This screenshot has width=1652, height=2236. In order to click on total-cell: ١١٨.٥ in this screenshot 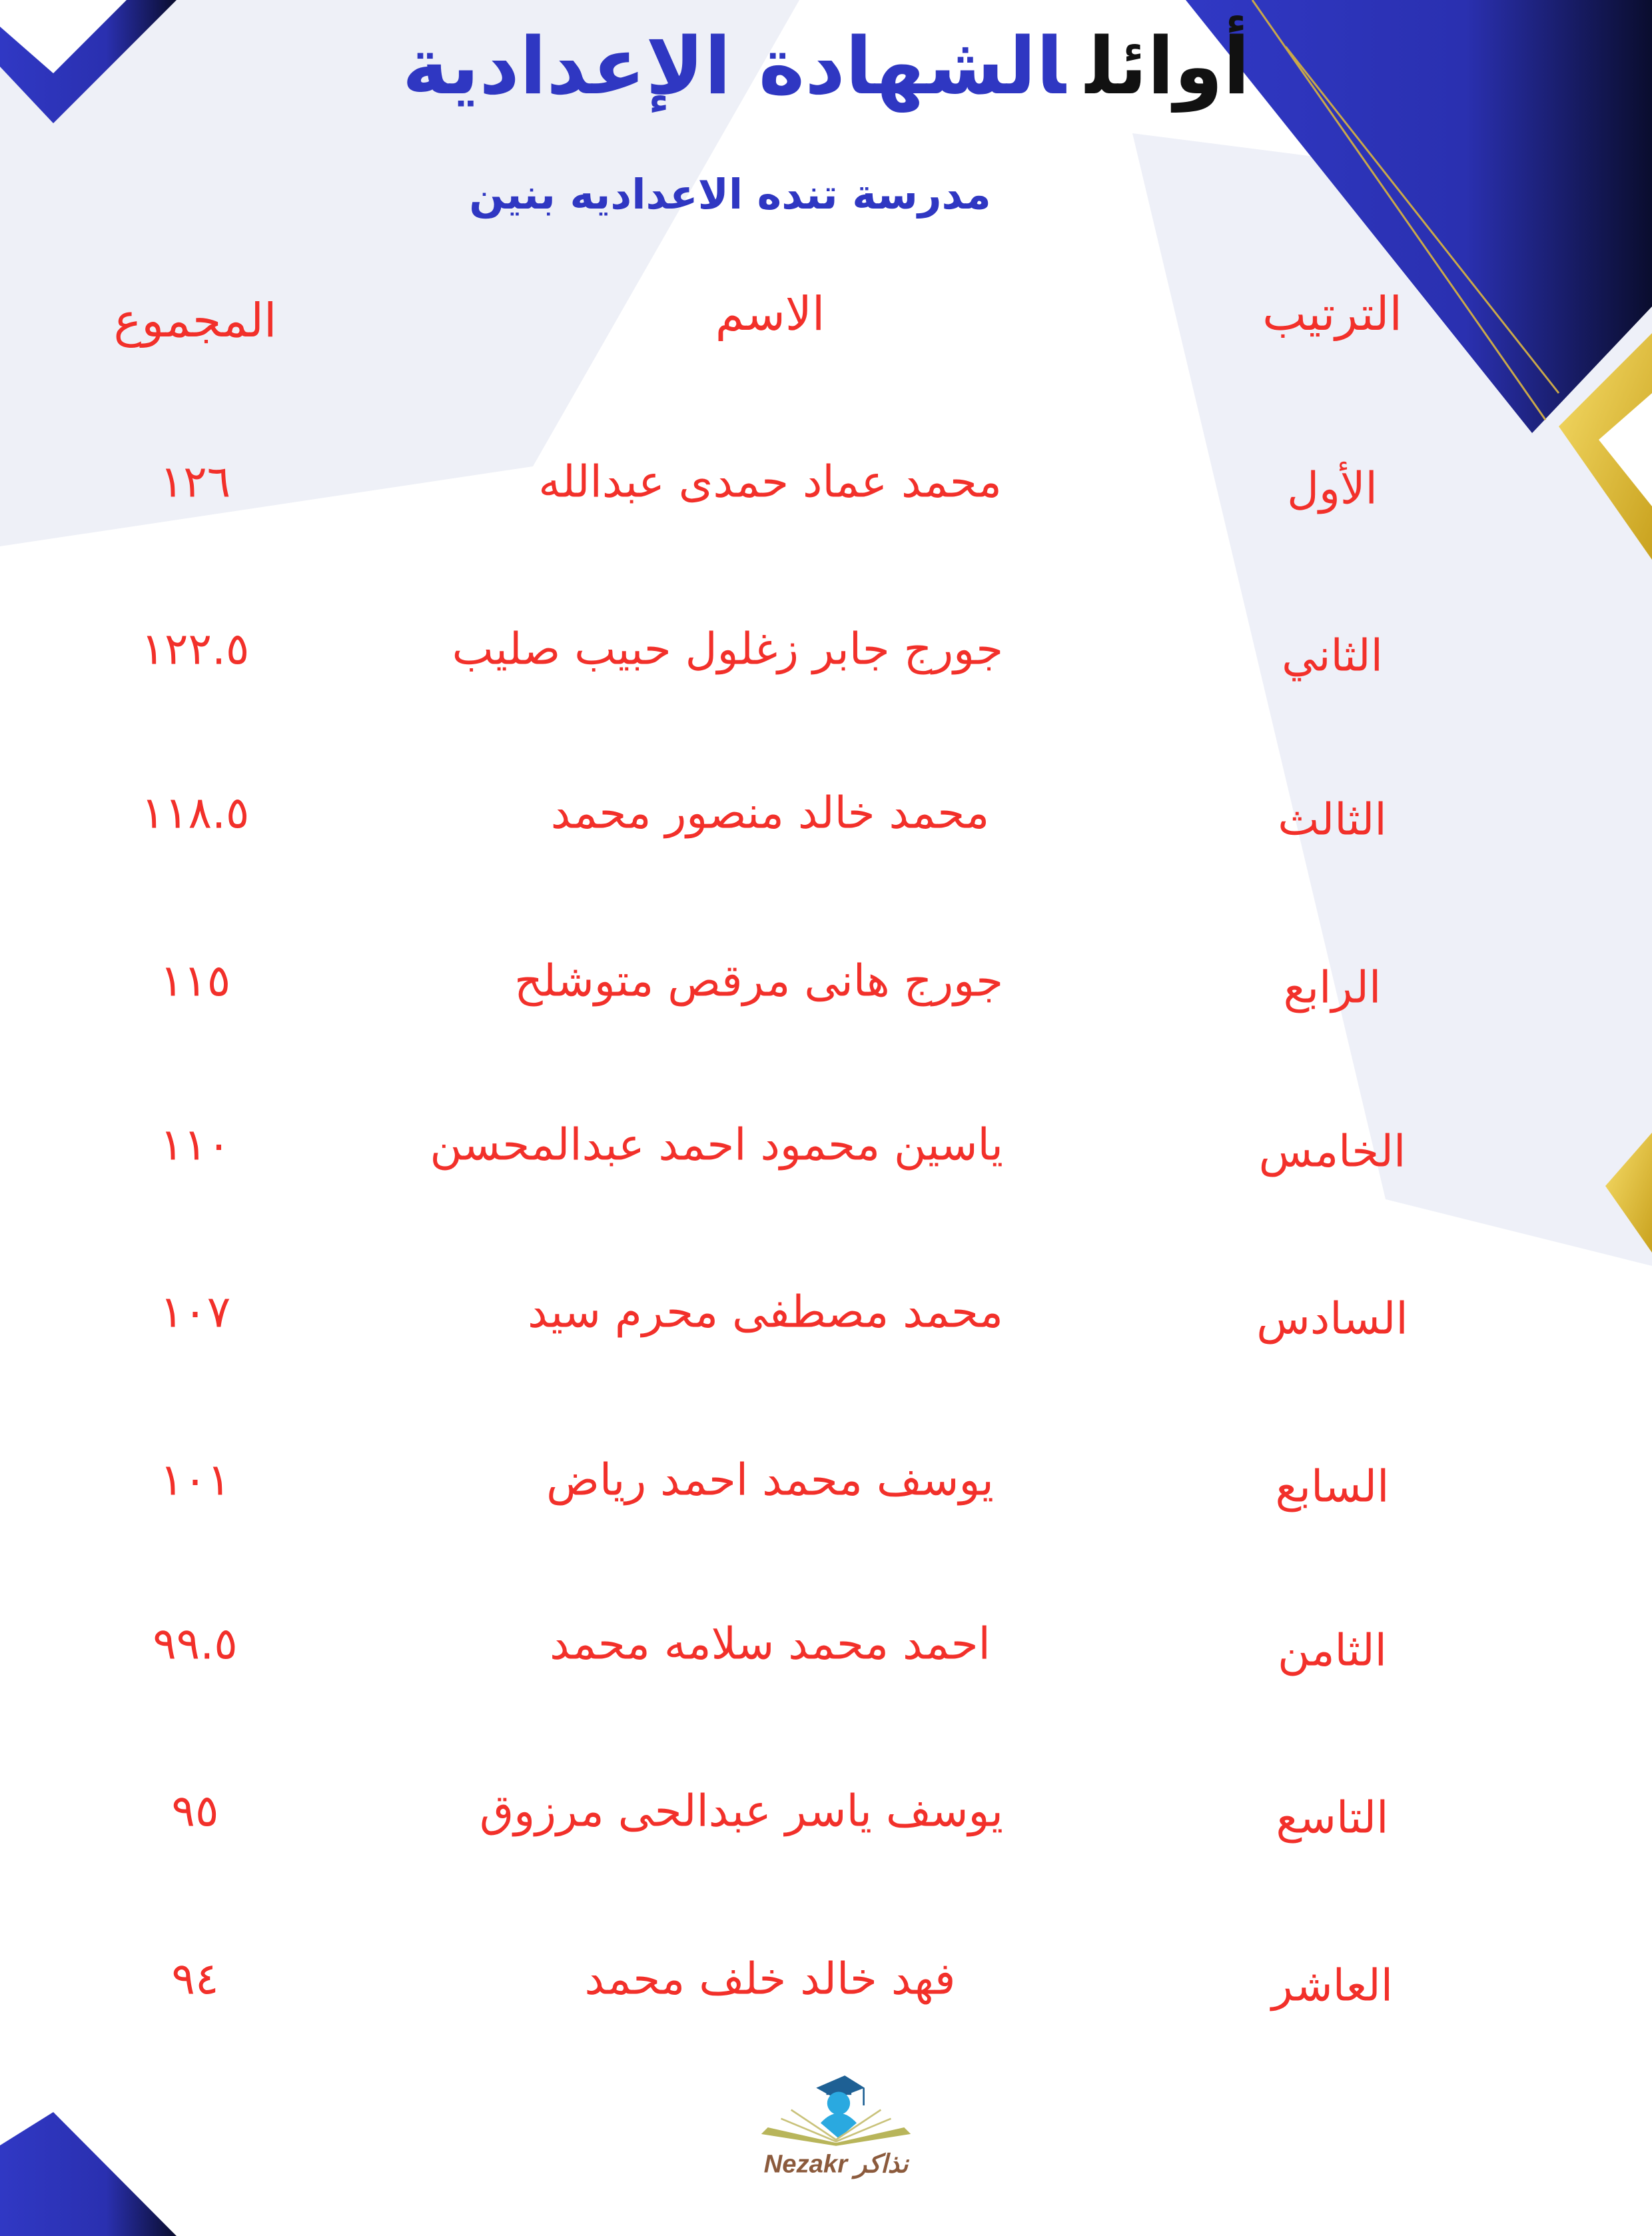, I will do `click(195, 813)`.